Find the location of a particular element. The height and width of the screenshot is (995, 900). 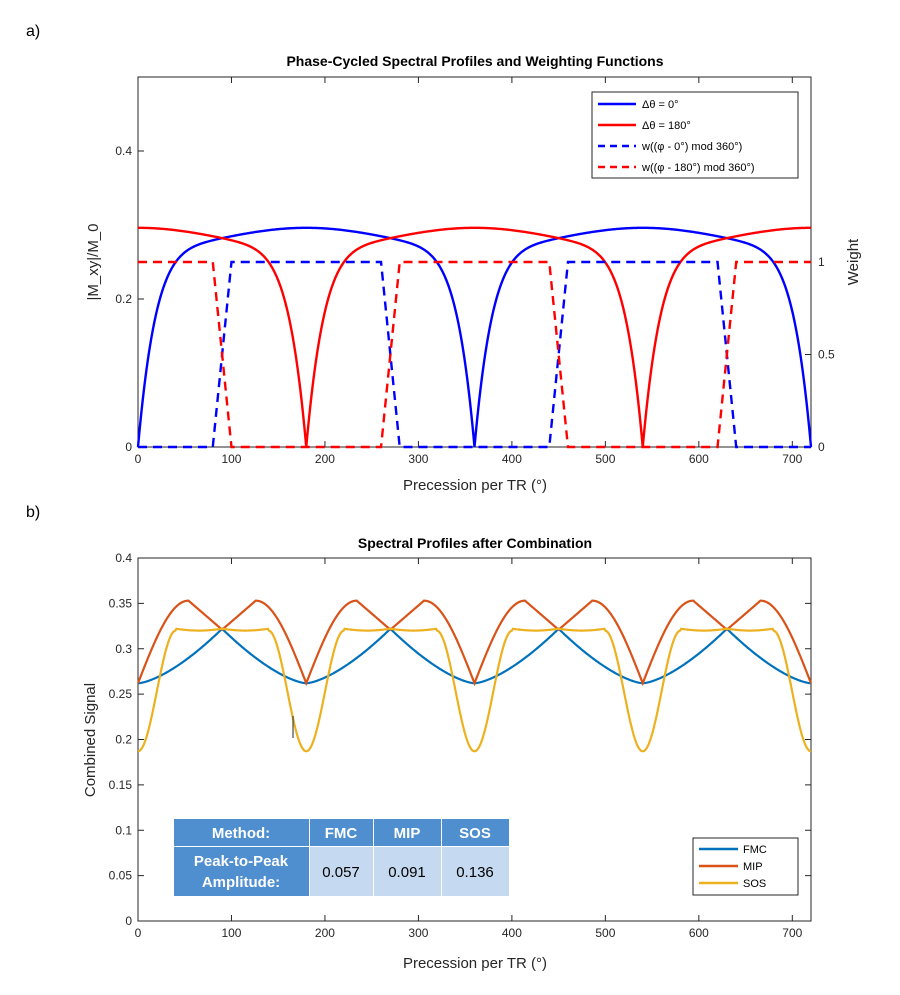

chart-a-xtick-label: 0 is located at coordinates (138, 459).